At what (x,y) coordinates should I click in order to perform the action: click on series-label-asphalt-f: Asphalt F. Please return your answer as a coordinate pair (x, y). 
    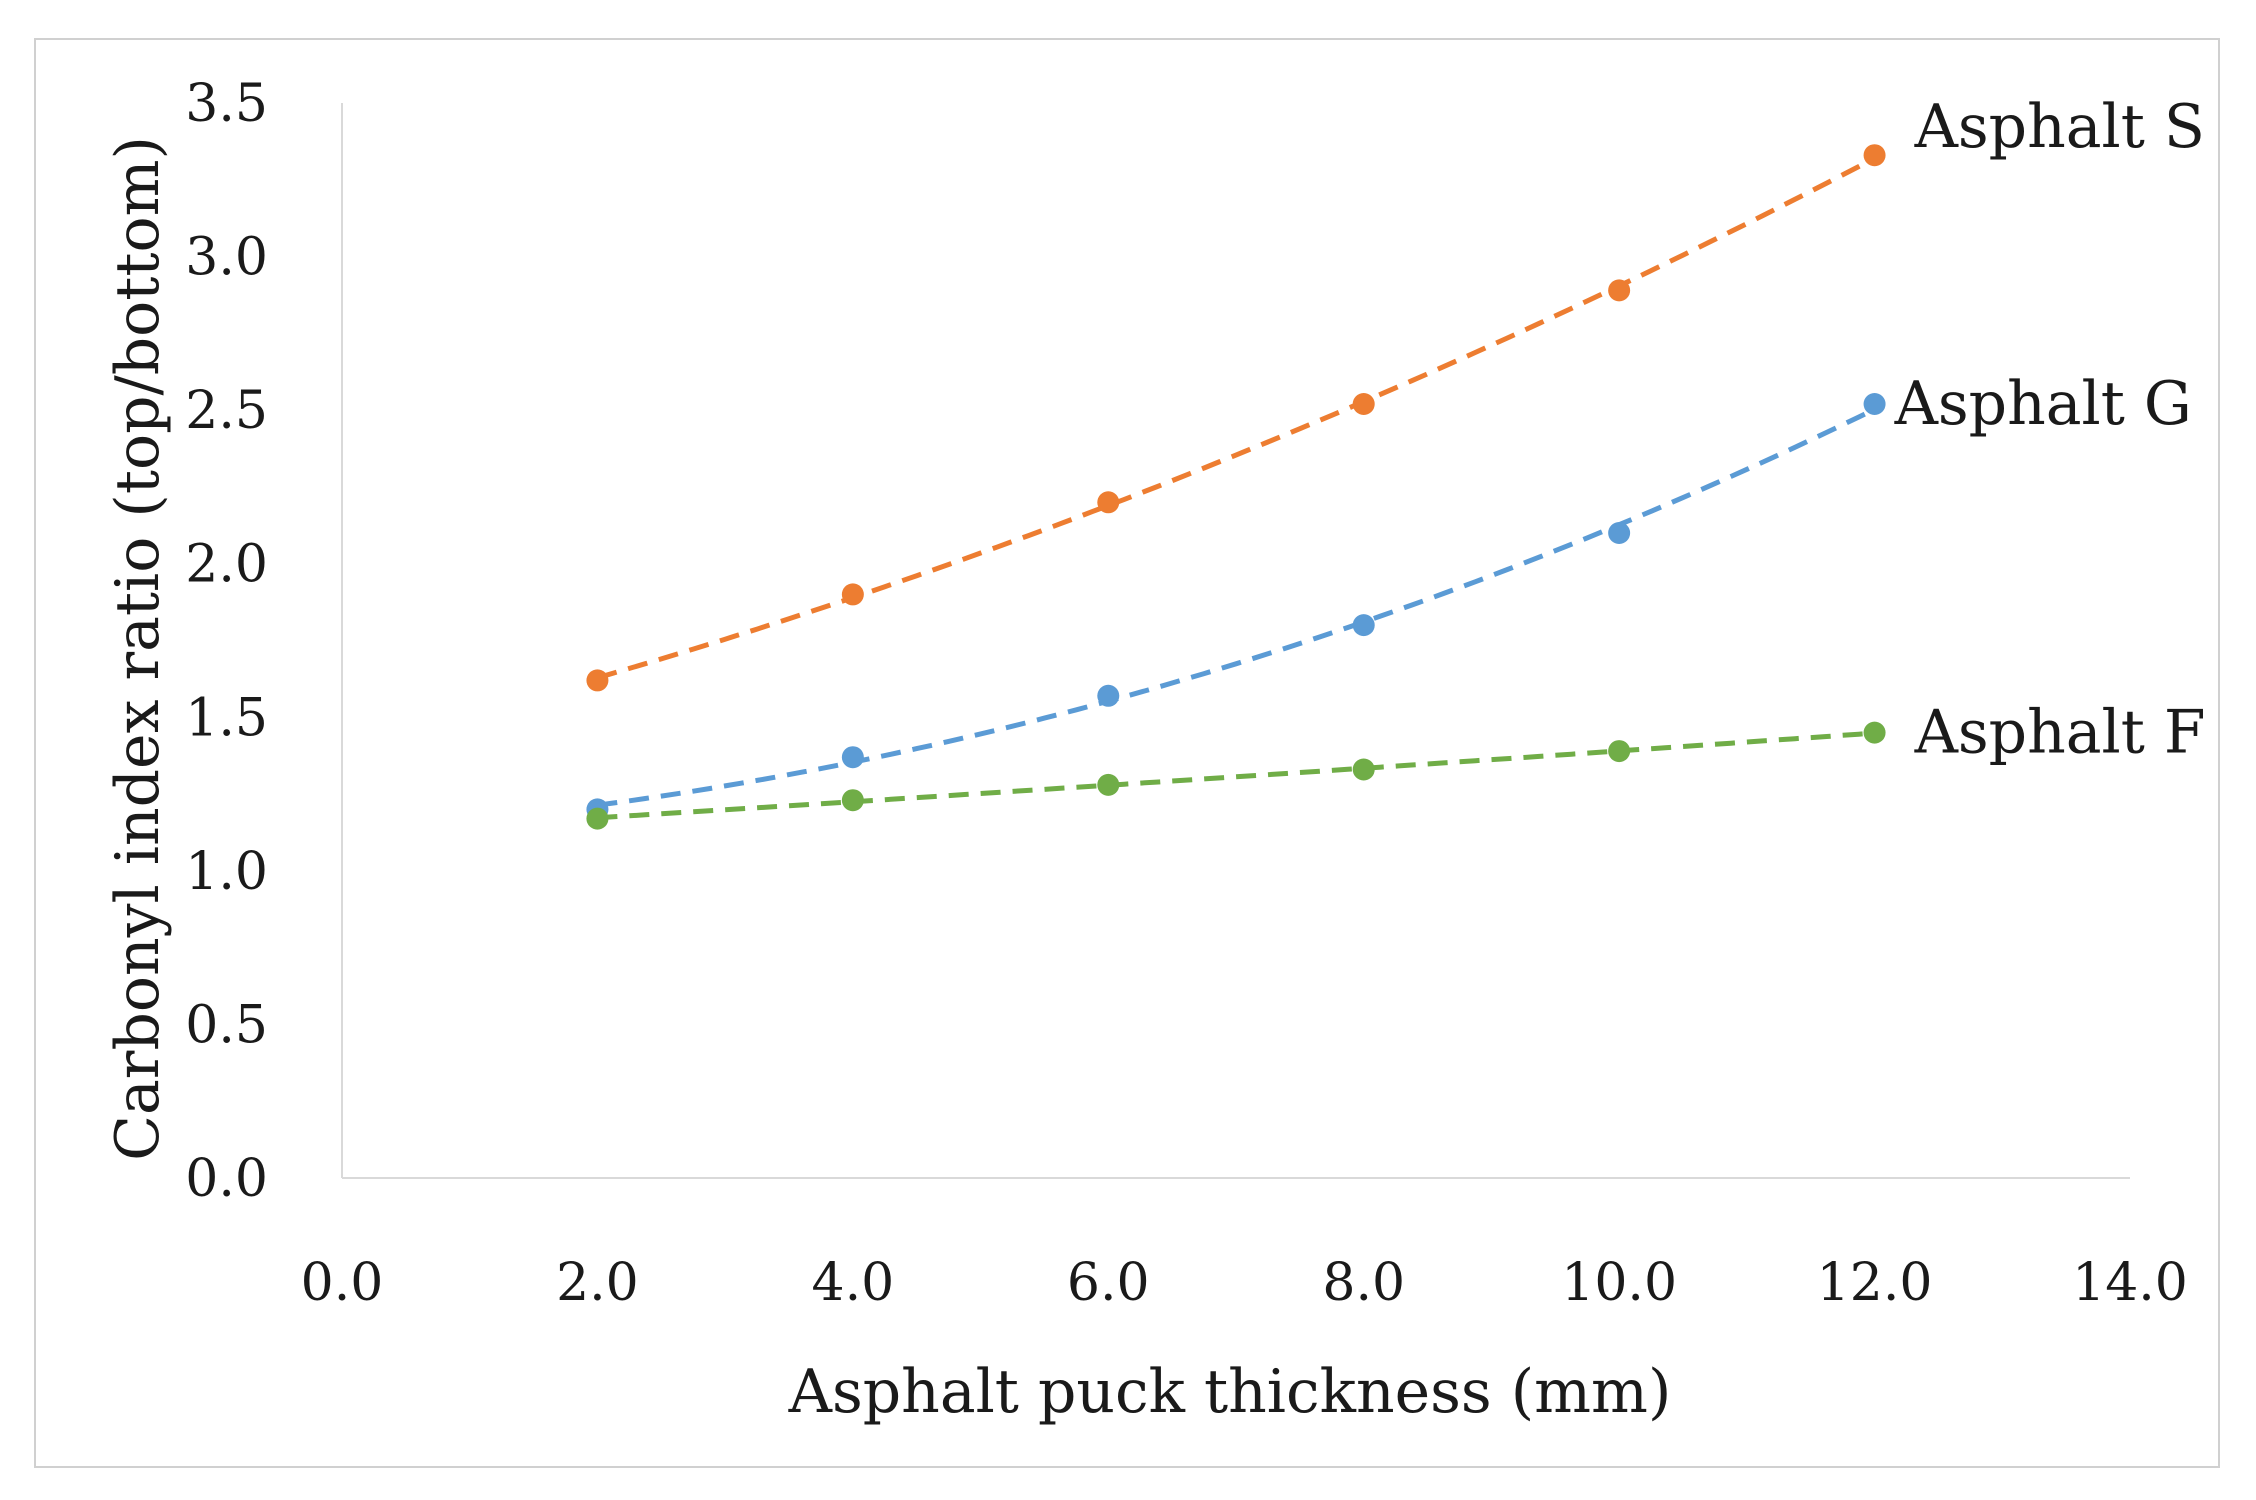
    Looking at the image, I should click on (2060, 733).